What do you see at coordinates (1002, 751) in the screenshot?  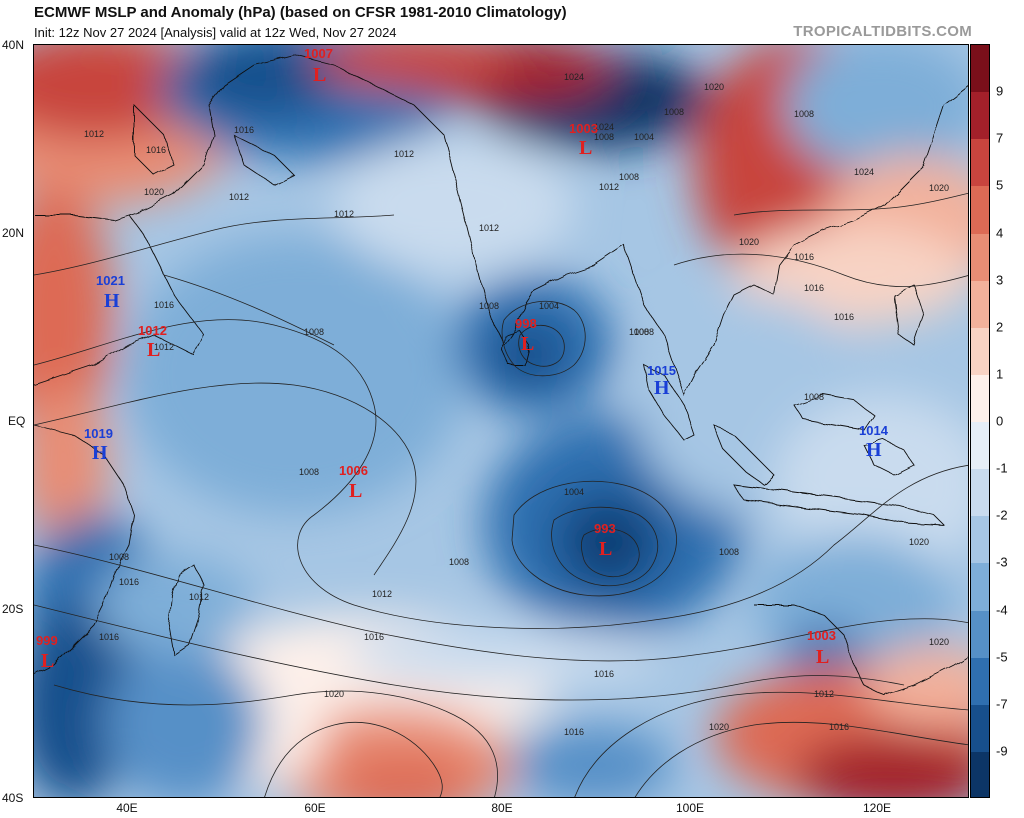 I see `colorbar-tick-label: -9` at bounding box center [1002, 751].